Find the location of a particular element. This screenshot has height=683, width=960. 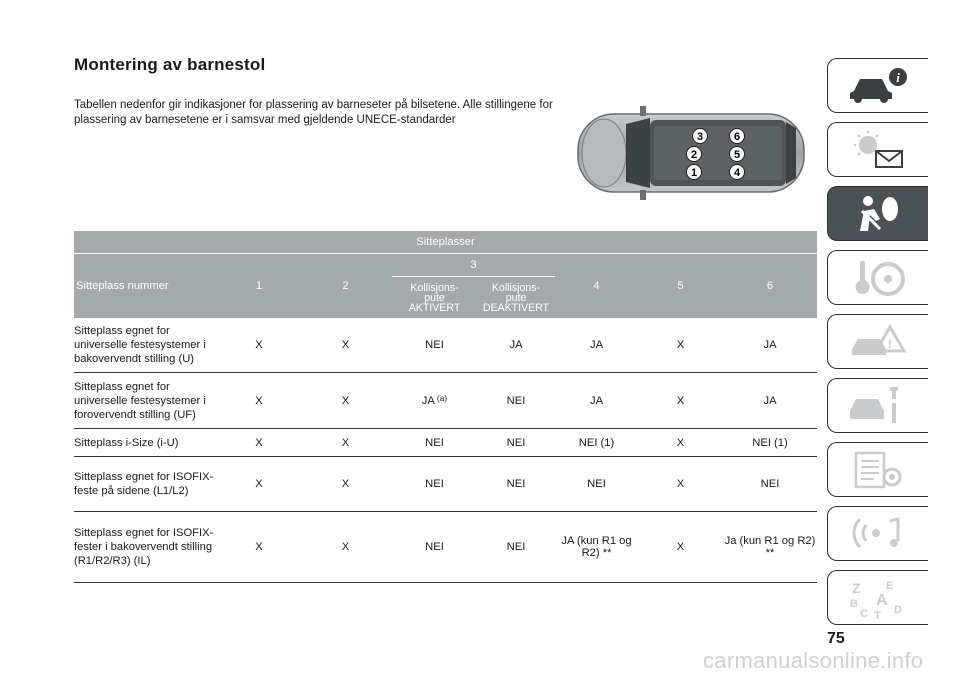

tab-multimedia is located at coordinates (877, 533).